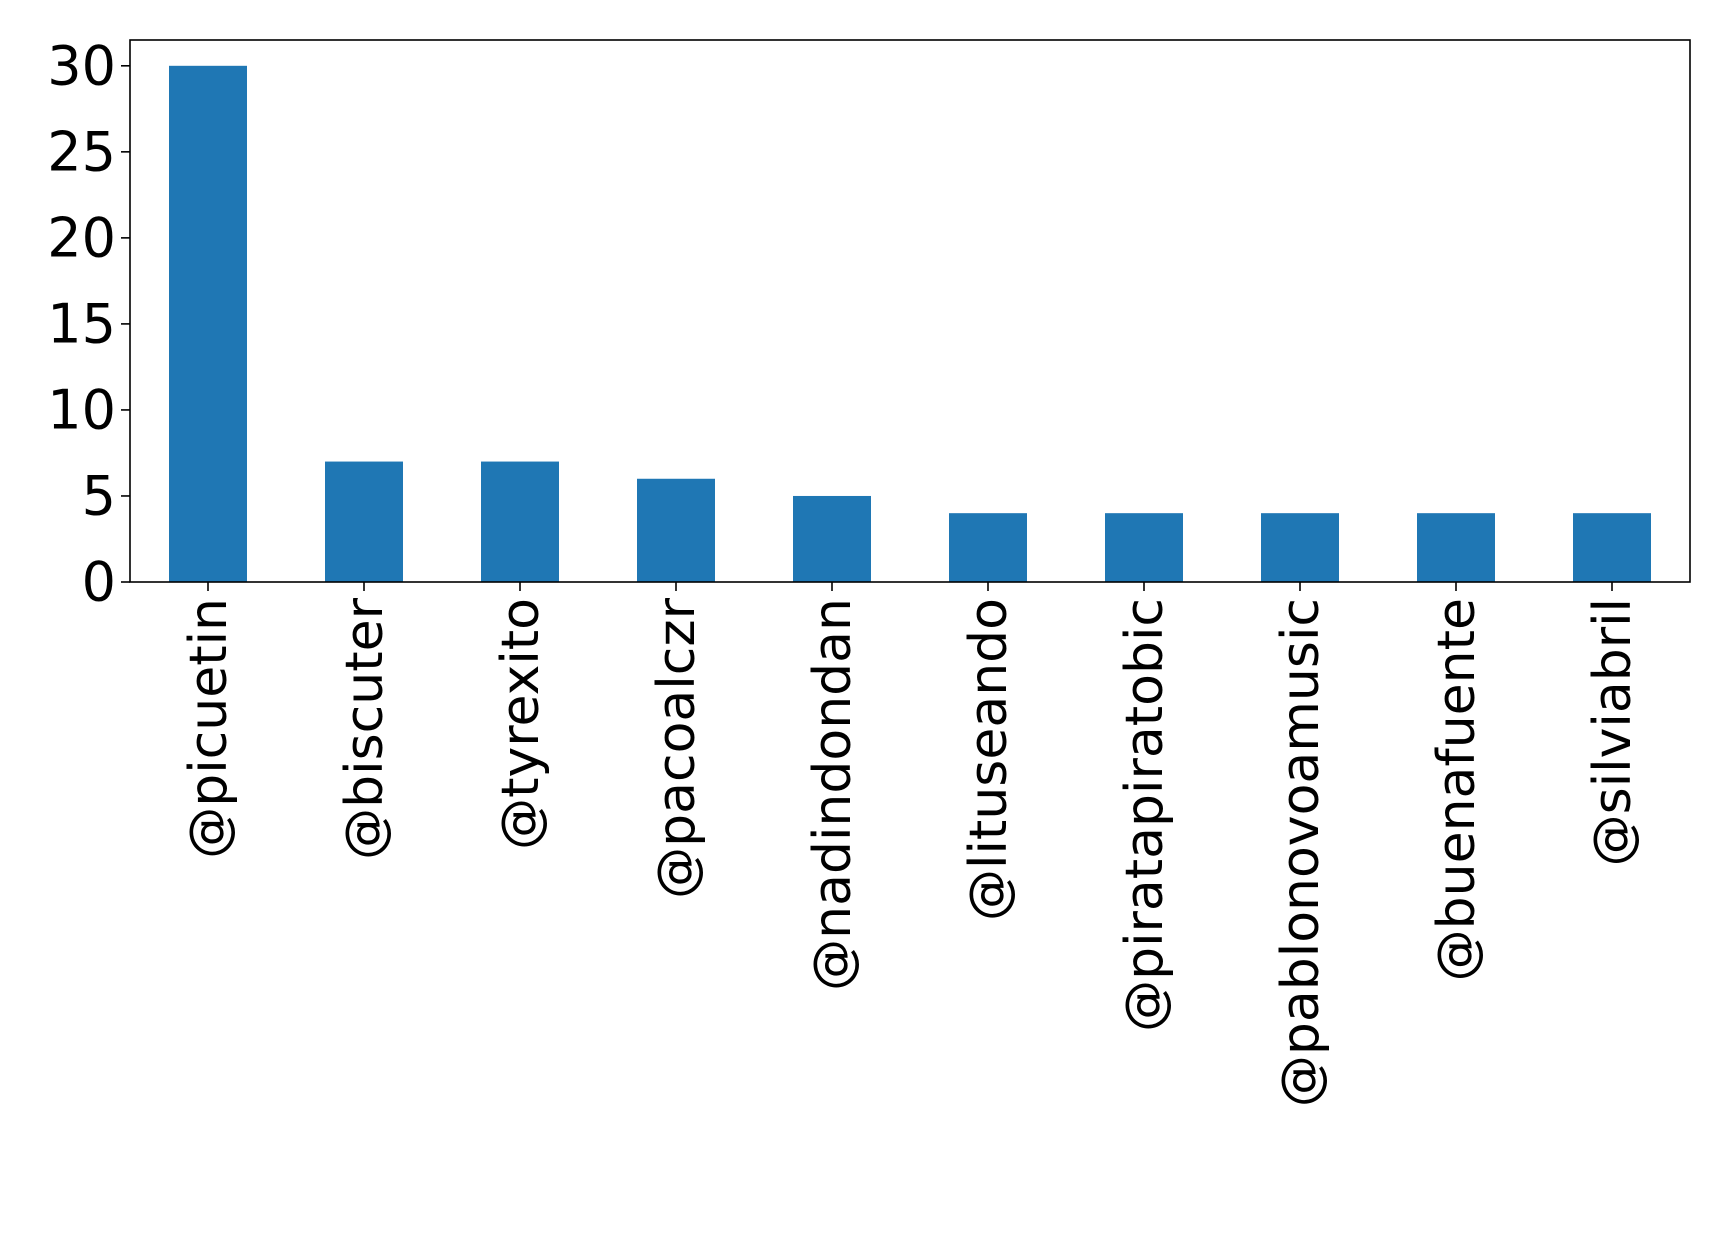 The height and width of the screenshot is (1240, 1719). I want to click on y-tick-label: 15, so click(81, 323).